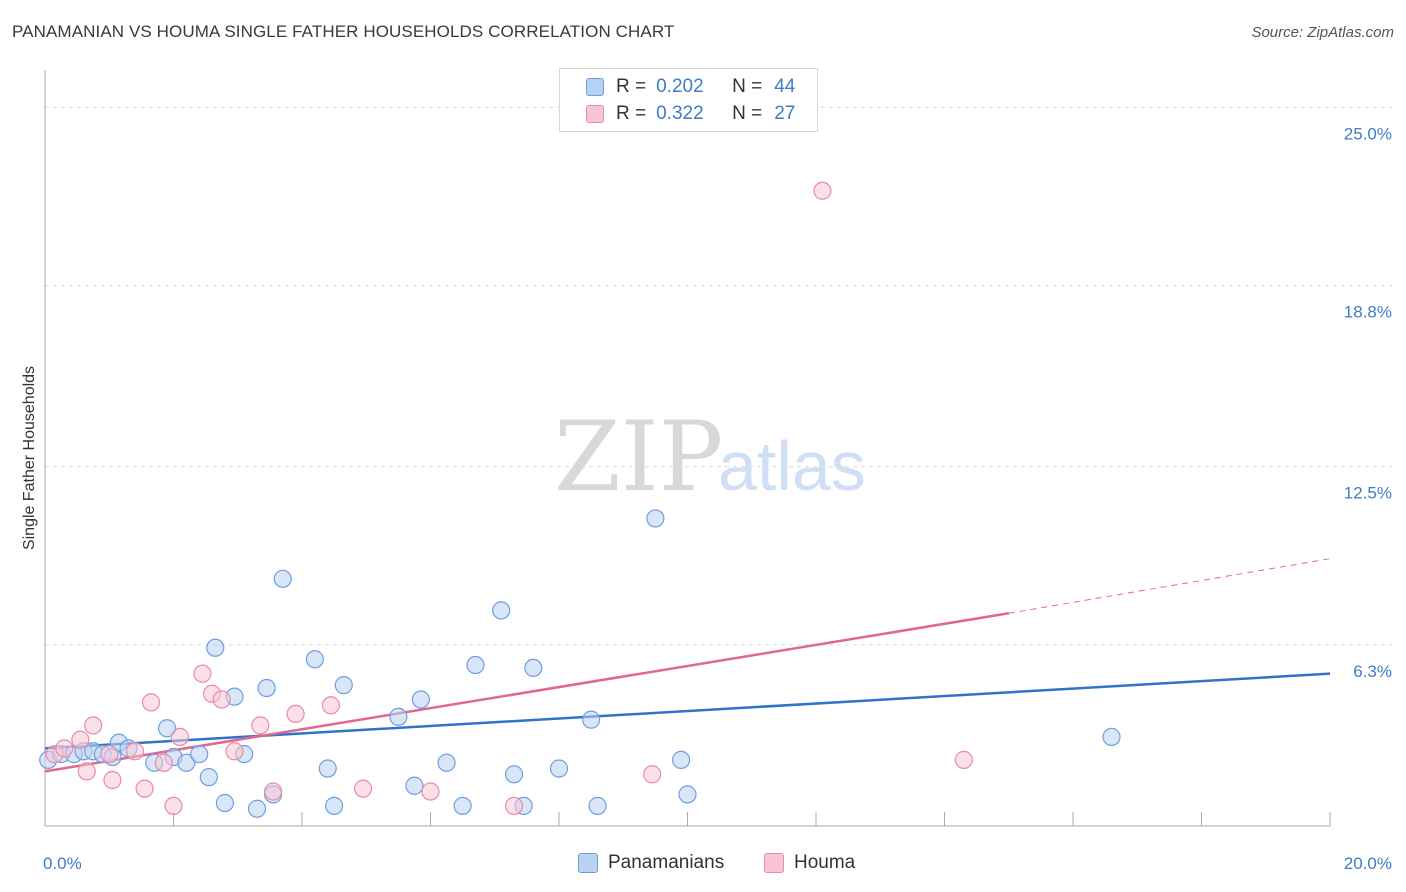 Image resolution: width=1406 pixels, height=892 pixels. I want to click on correlation-legend: R = 0.202 N = 44 R = 0.322 N = 27, so click(688, 100).